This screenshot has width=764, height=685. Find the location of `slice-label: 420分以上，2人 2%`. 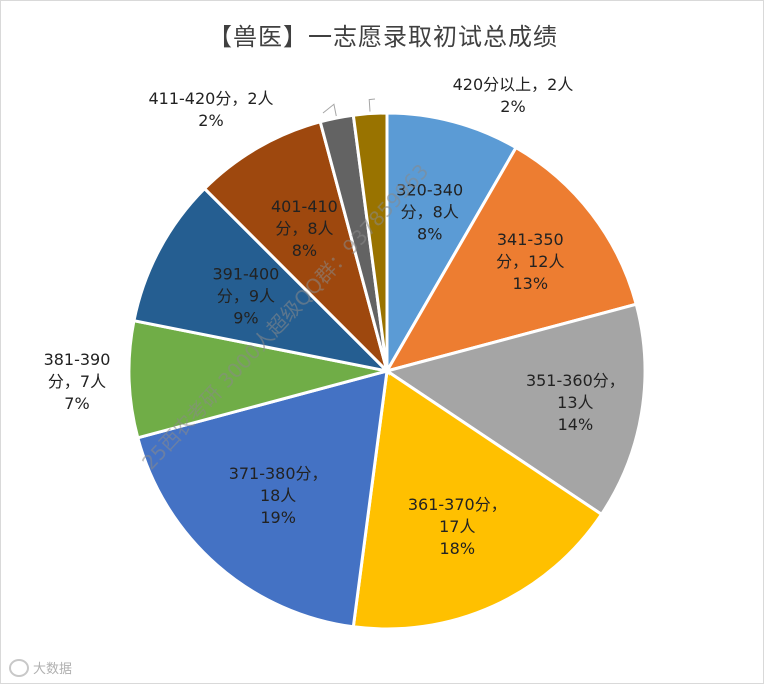

slice-label: 420分以上，2人 2% is located at coordinates (513, 95).